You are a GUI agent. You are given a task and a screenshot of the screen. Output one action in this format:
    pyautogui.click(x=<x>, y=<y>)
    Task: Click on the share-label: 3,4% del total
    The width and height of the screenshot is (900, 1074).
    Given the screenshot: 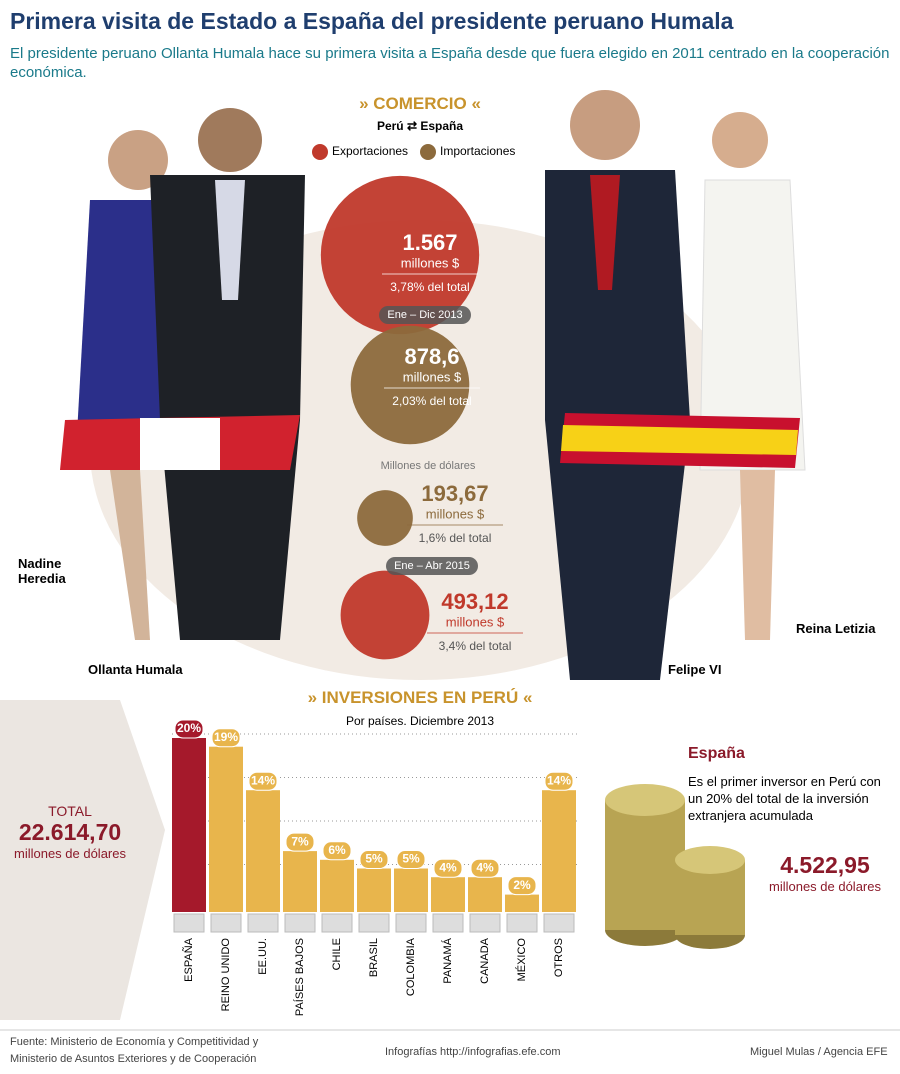 What is the action you would take?
    pyautogui.click(x=475, y=646)
    